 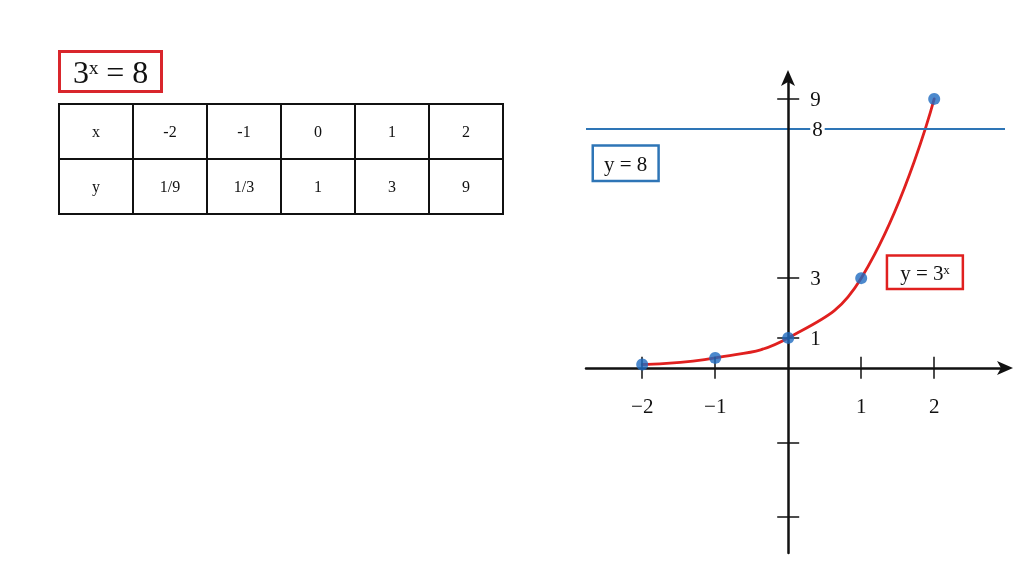 I want to click on text: 2, so click(x=466, y=131).